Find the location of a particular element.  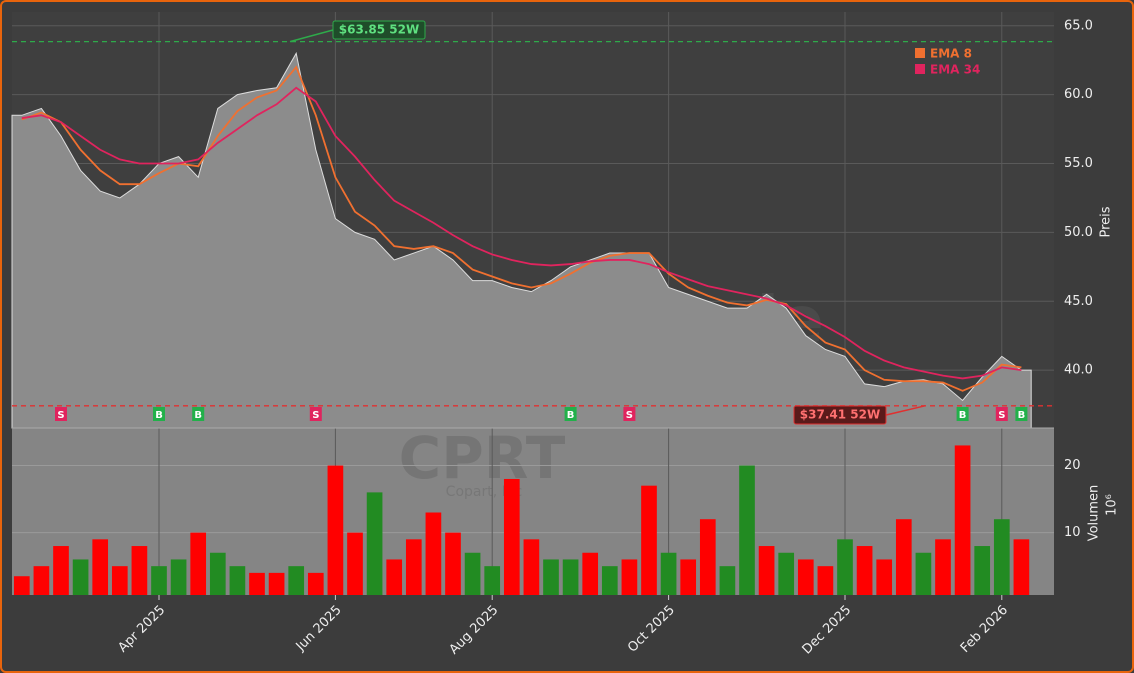

legend-label: EMA 34 is located at coordinates (955, 70).